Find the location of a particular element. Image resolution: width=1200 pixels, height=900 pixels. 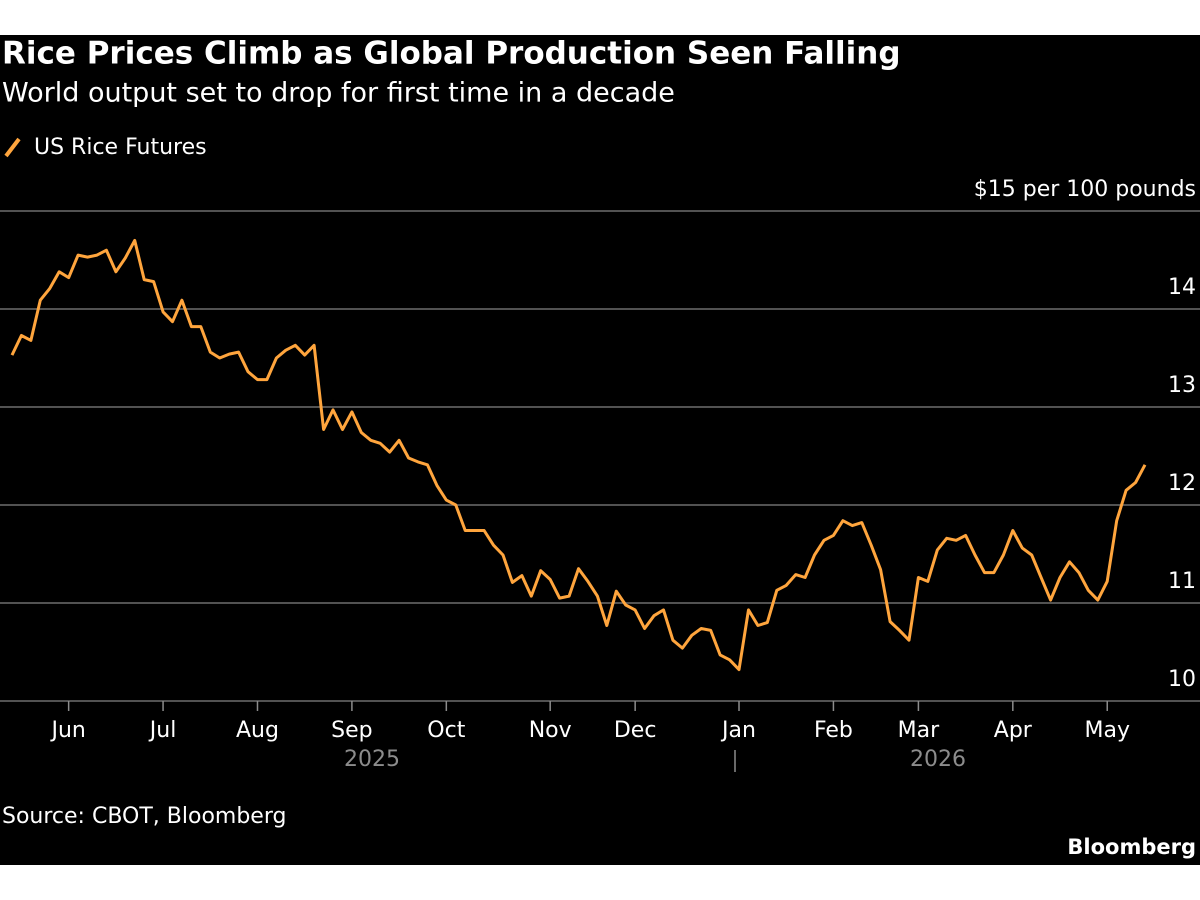

x-tick-label: May is located at coordinates (1106, 730).